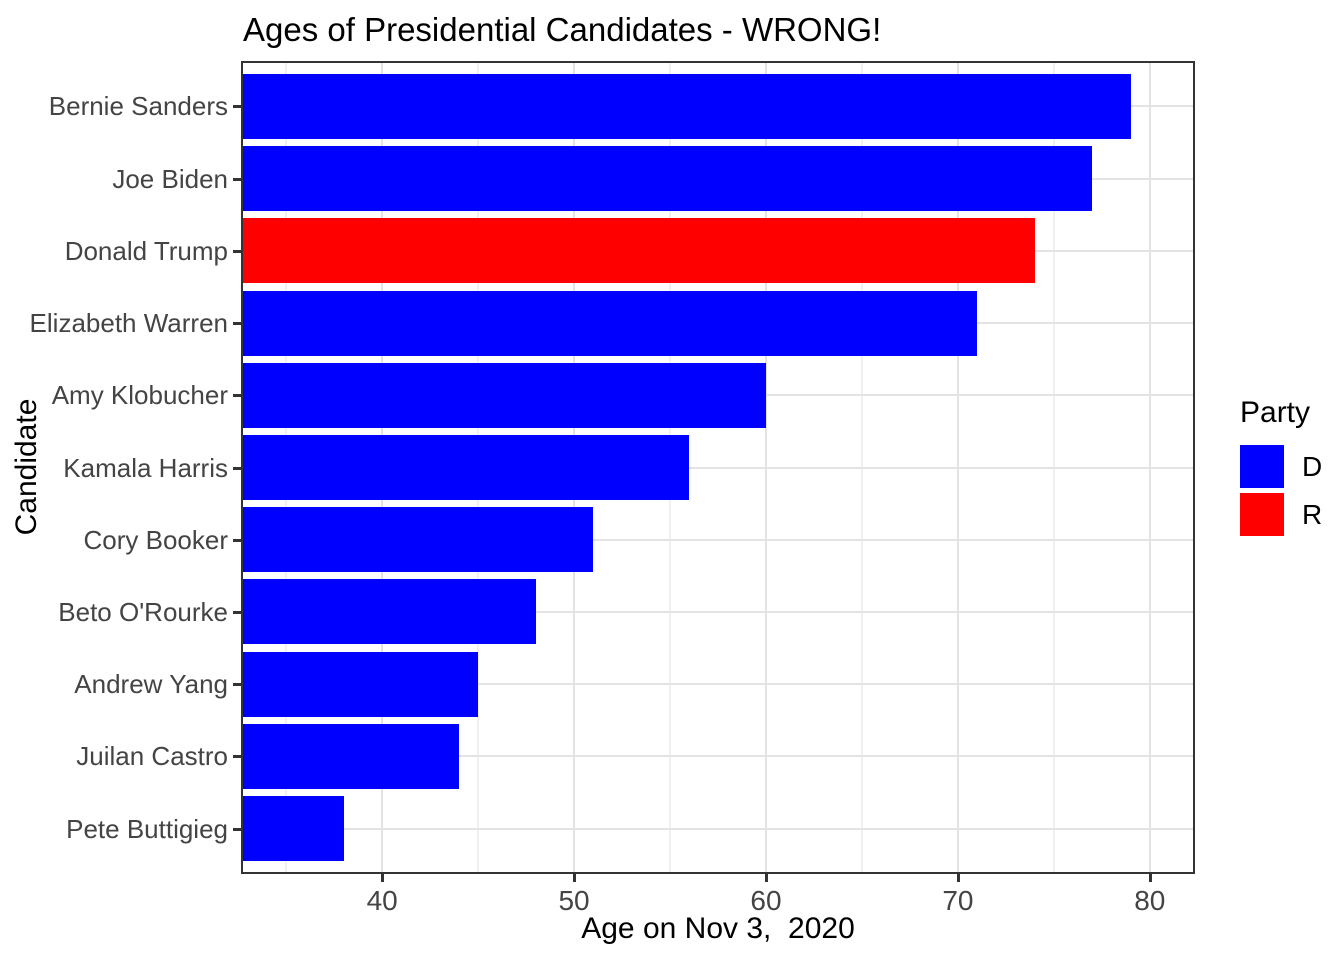  I want to click on x-tick-label: 70, so click(958, 900).